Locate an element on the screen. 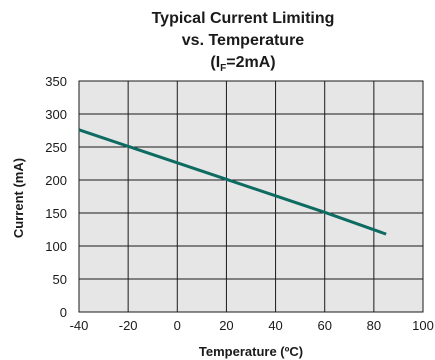 The width and height of the screenshot is (435, 360). subtitle-subscript: F is located at coordinates (223, 68).